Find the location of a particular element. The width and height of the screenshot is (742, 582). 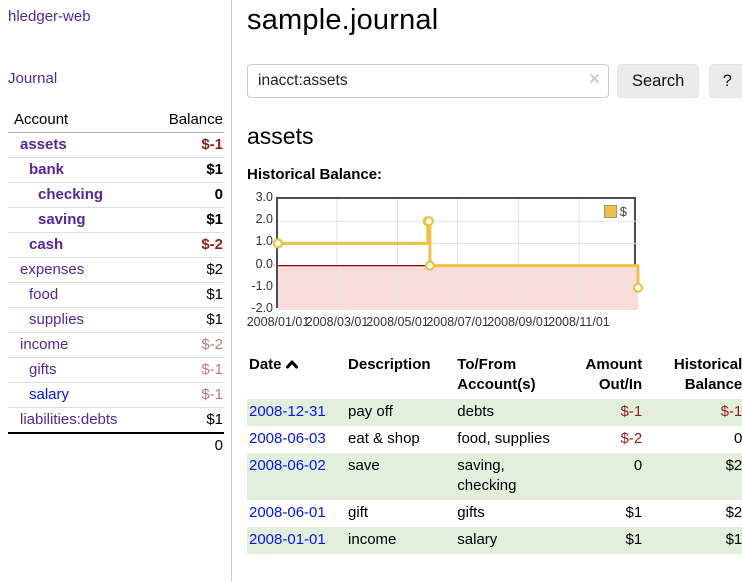

account-row: supplies $1 is located at coordinates (116, 320).